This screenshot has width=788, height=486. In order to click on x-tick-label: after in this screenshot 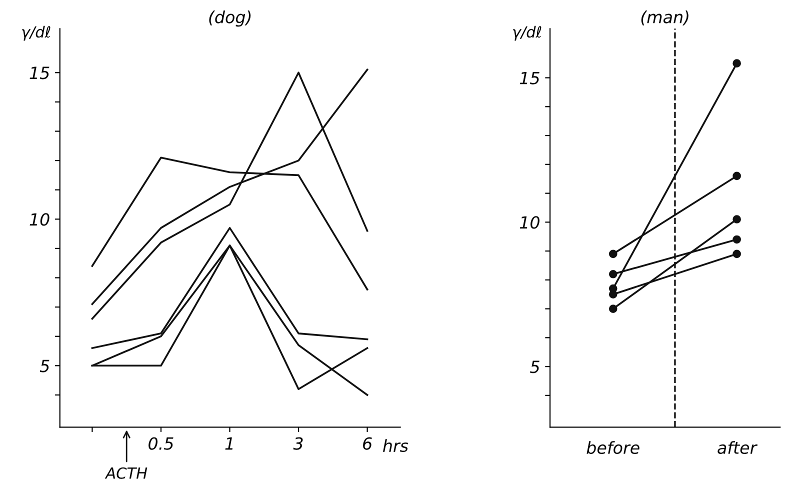, I will do `click(738, 447)`.